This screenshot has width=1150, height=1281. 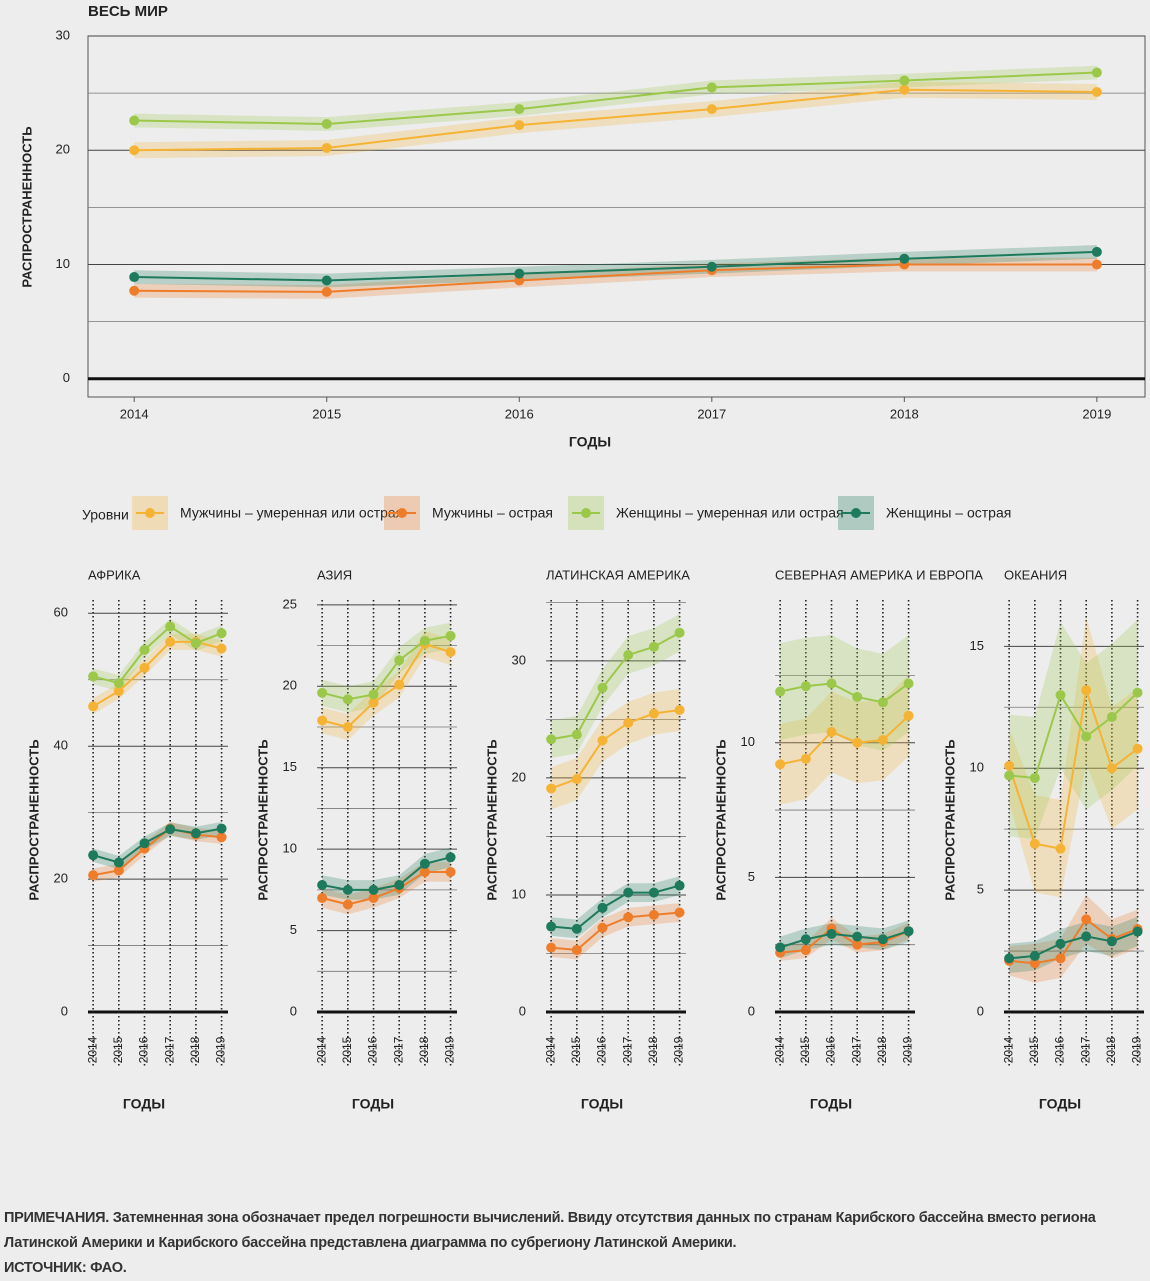 I want to click on source: ИСТОЧНИК: ФАО., so click(x=65, y=1268).